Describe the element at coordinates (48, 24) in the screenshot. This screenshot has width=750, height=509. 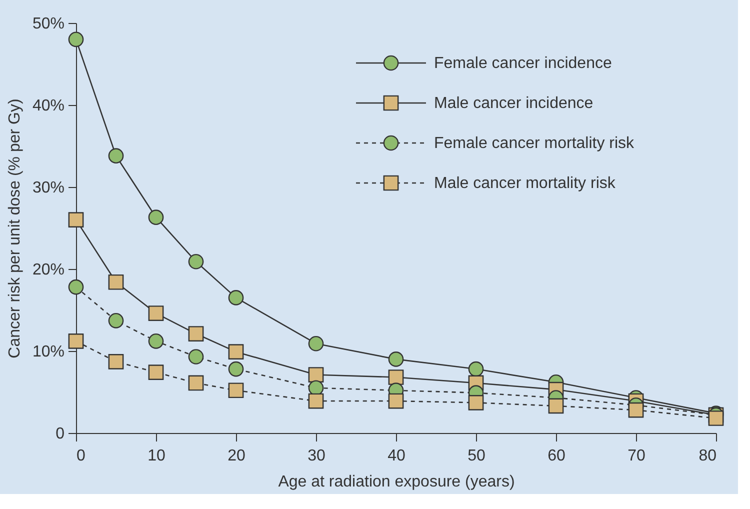
I see `y-tick-label: 50%` at that location.